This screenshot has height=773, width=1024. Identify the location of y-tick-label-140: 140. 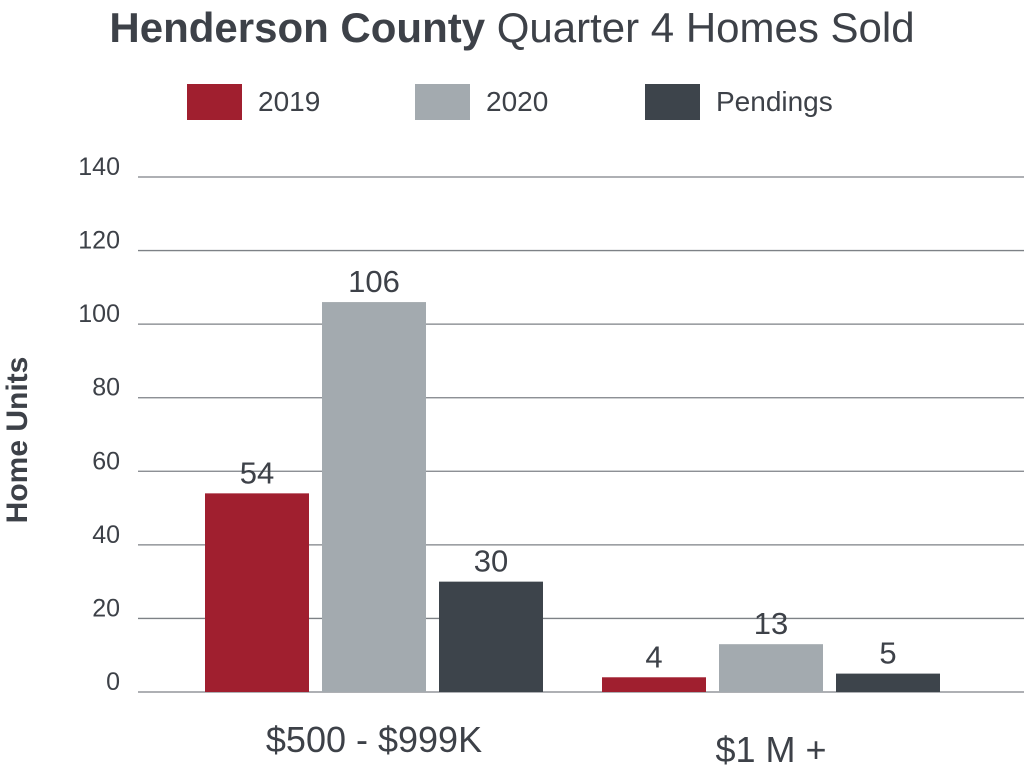
(99, 167).